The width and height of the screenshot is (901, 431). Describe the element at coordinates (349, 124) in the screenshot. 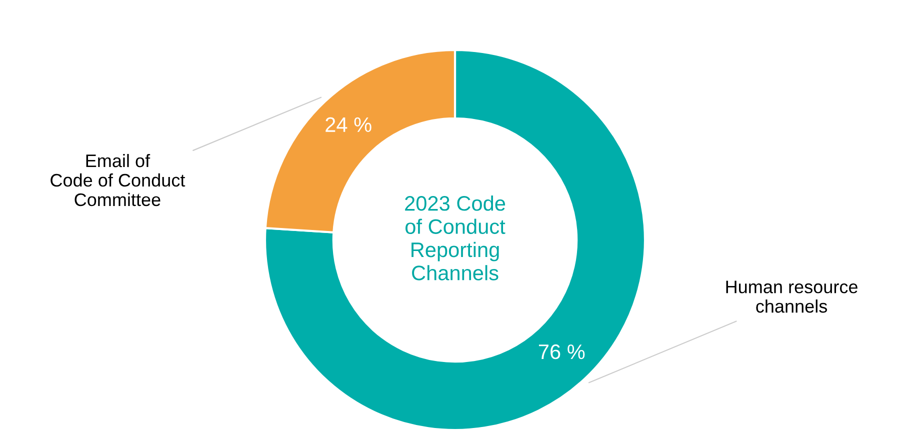

I see `data-label: 24 %` at that location.